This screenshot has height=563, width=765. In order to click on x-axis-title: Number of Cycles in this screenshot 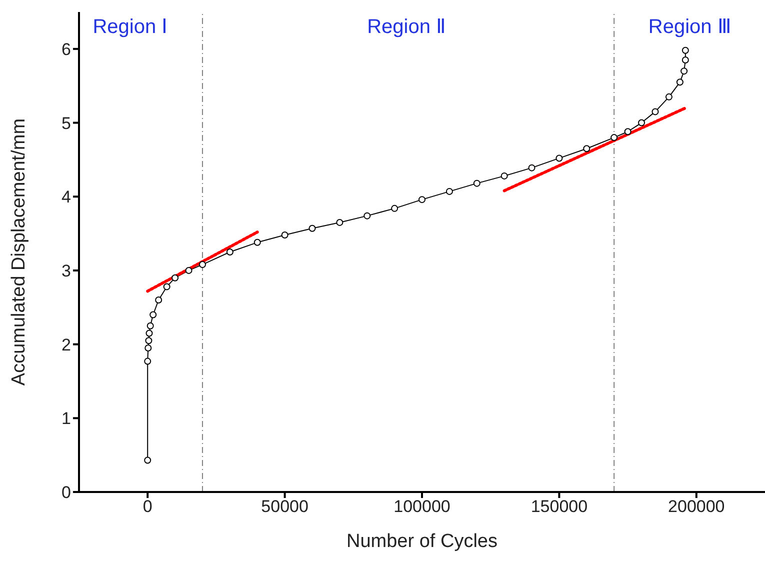, I will do `click(422, 541)`.